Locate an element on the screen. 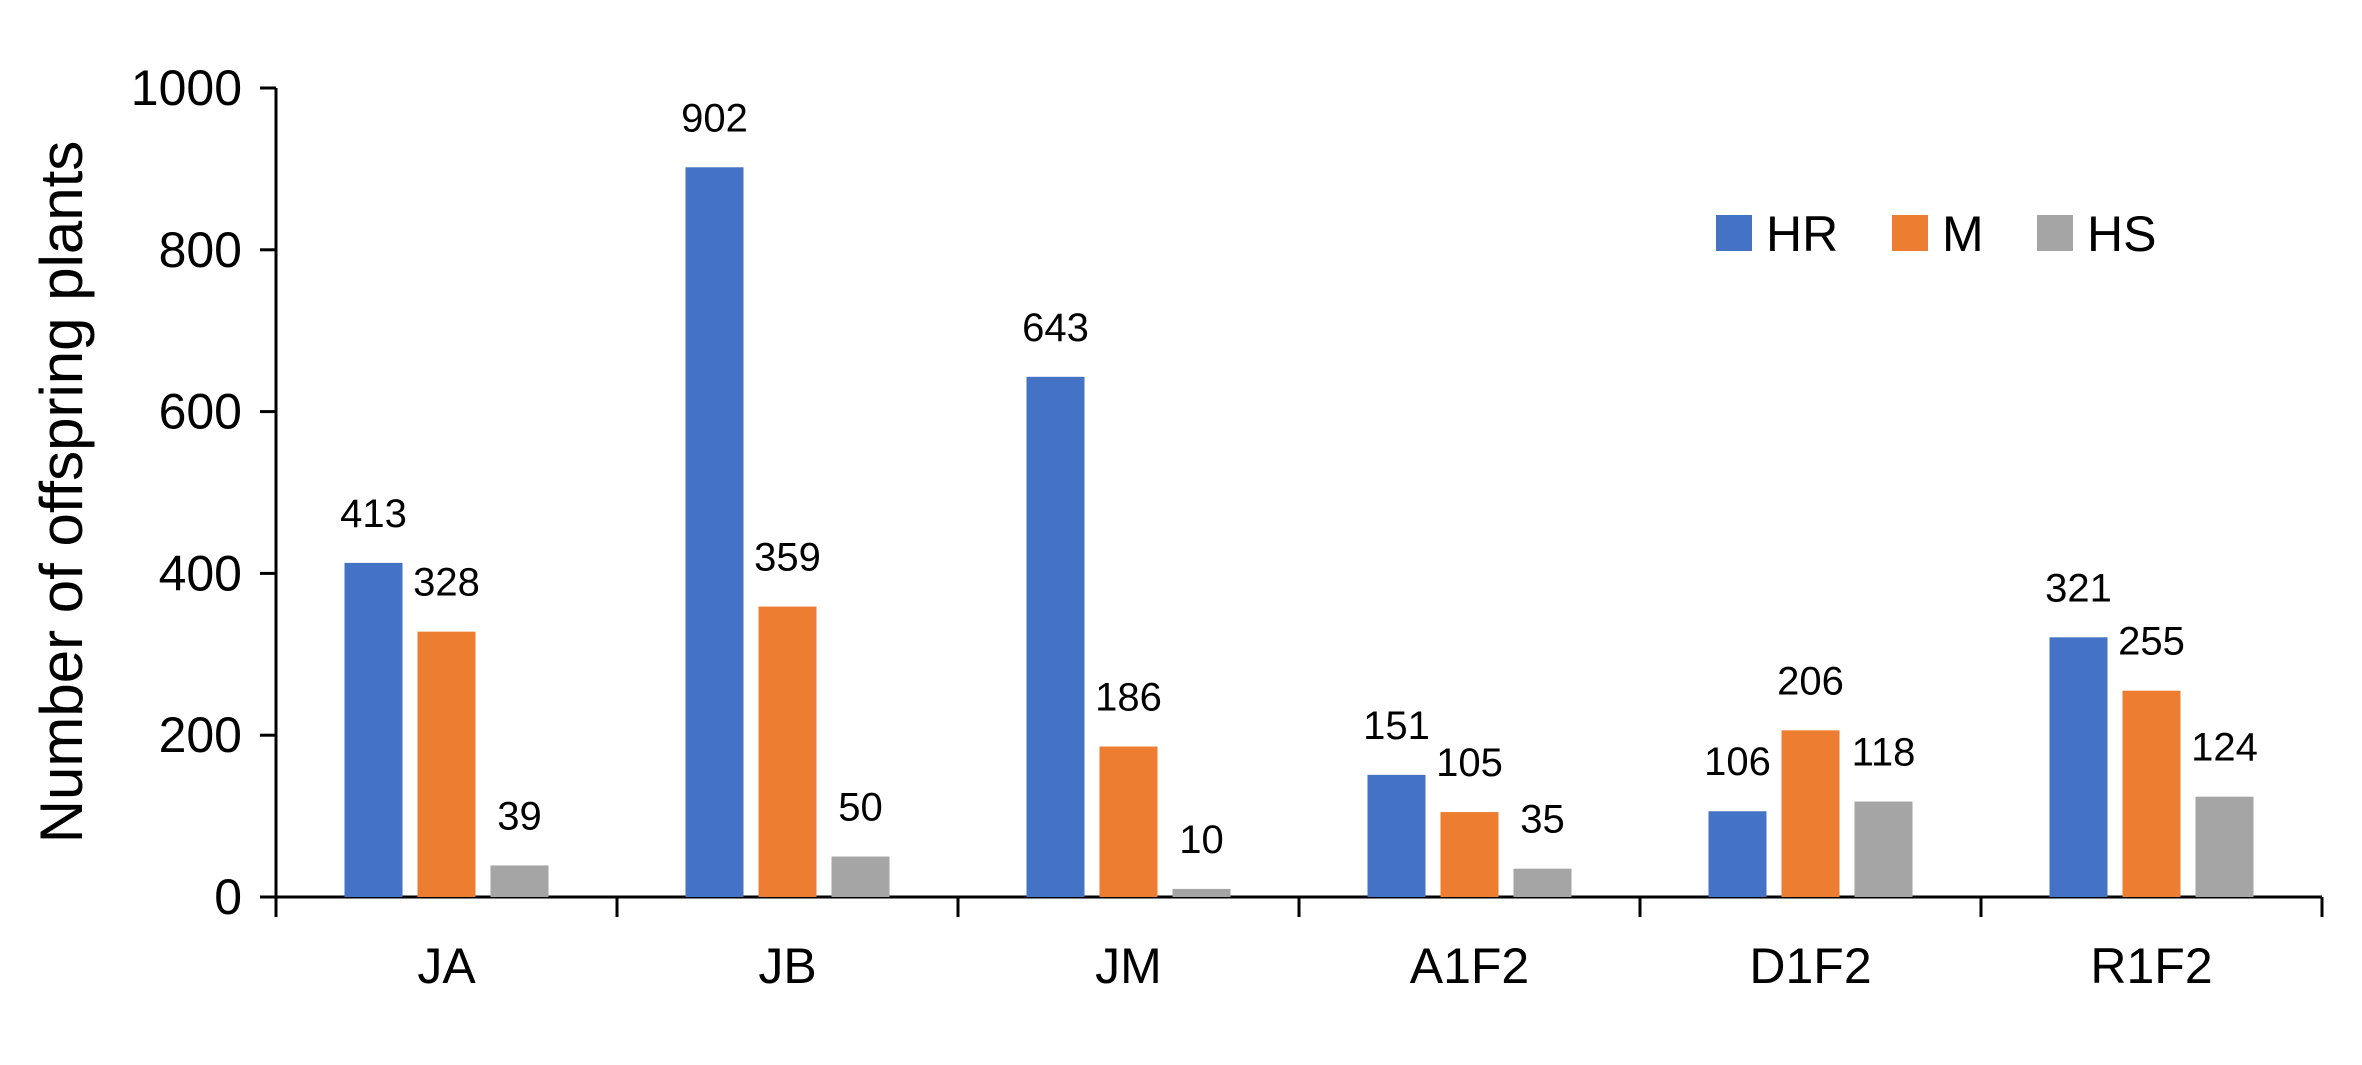  data-label: 50 is located at coordinates (860, 808).